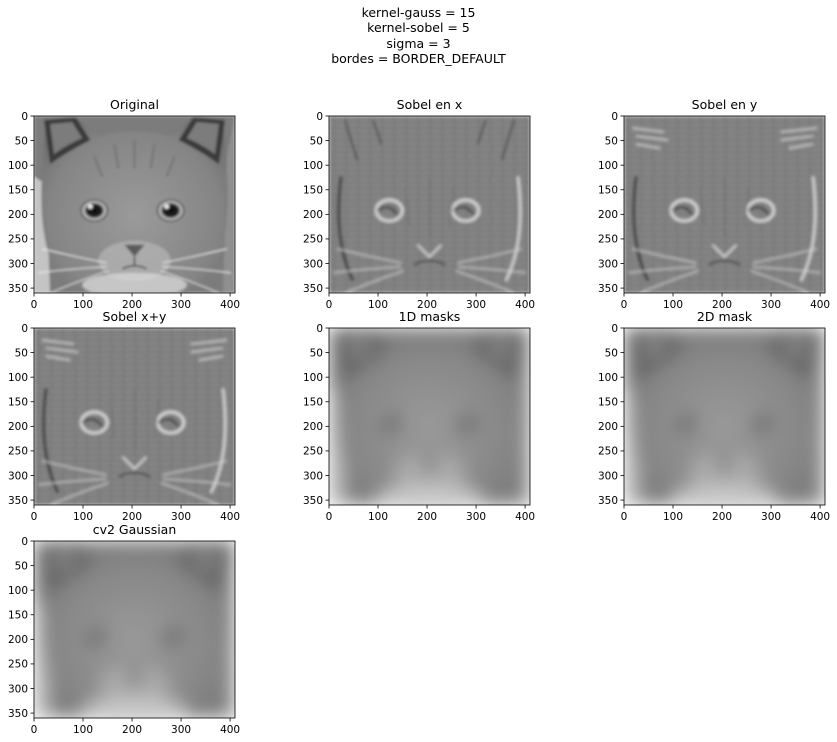 The width and height of the screenshot is (837, 742). What do you see at coordinates (725, 104) in the screenshot?
I see `subplot-title: Sobel en y` at bounding box center [725, 104].